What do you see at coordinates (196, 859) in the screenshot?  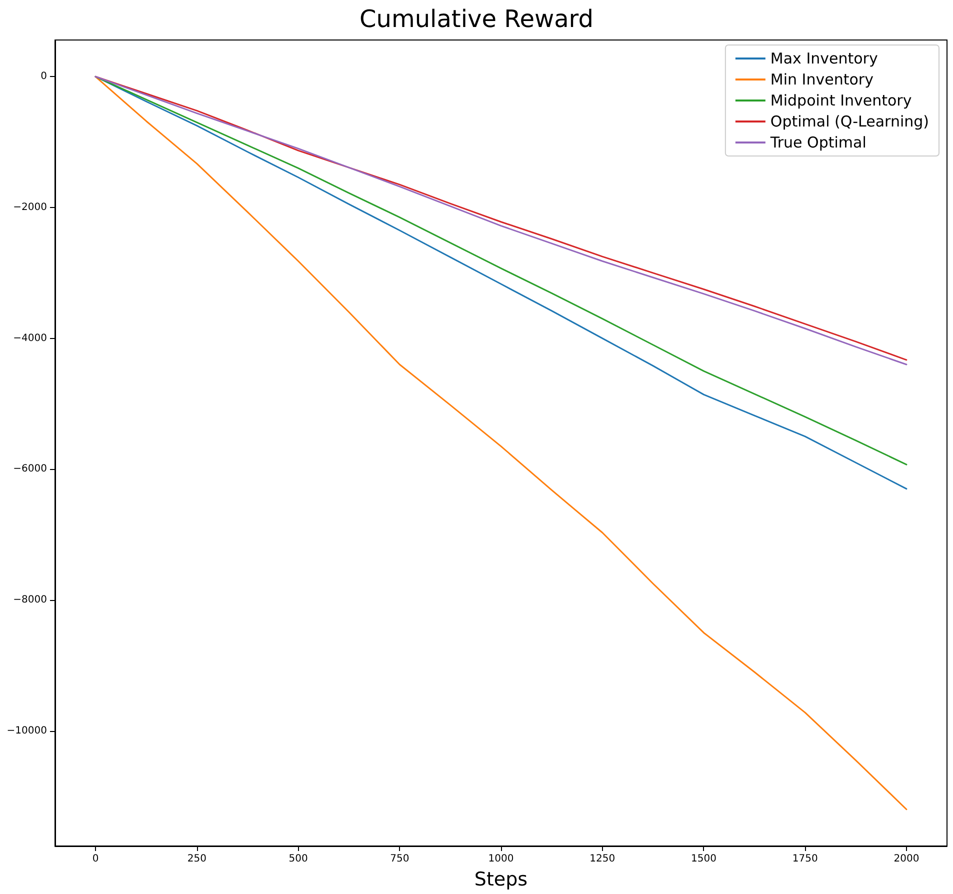 I see `x-tick-label: 250` at bounding box center [196, 859].